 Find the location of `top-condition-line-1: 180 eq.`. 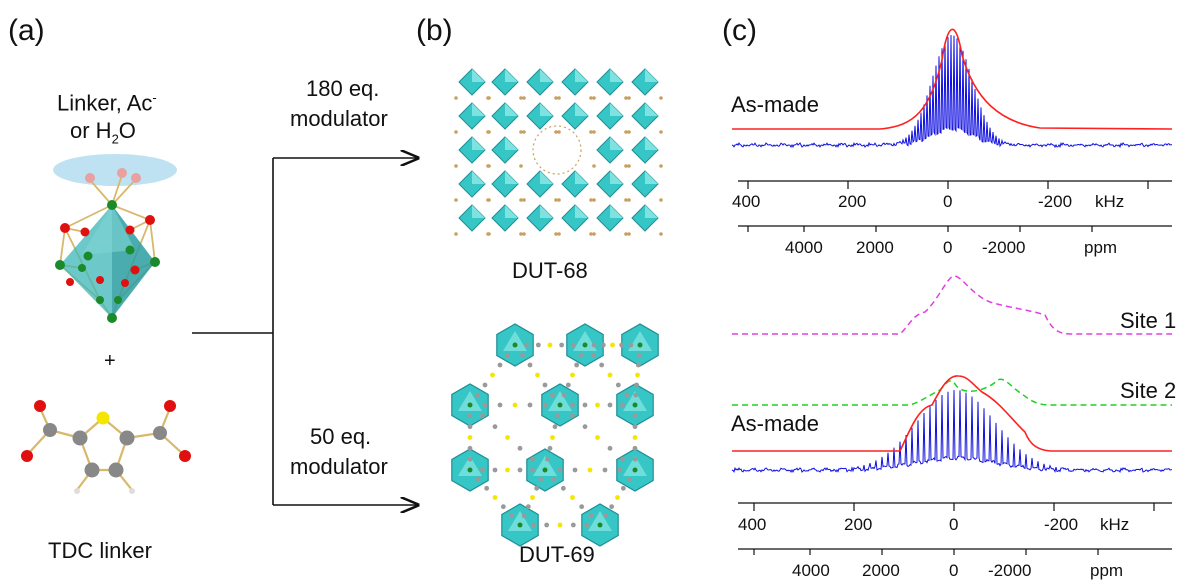

top-condition-line-1: 180 eq. is located at coordinates (343, 88).